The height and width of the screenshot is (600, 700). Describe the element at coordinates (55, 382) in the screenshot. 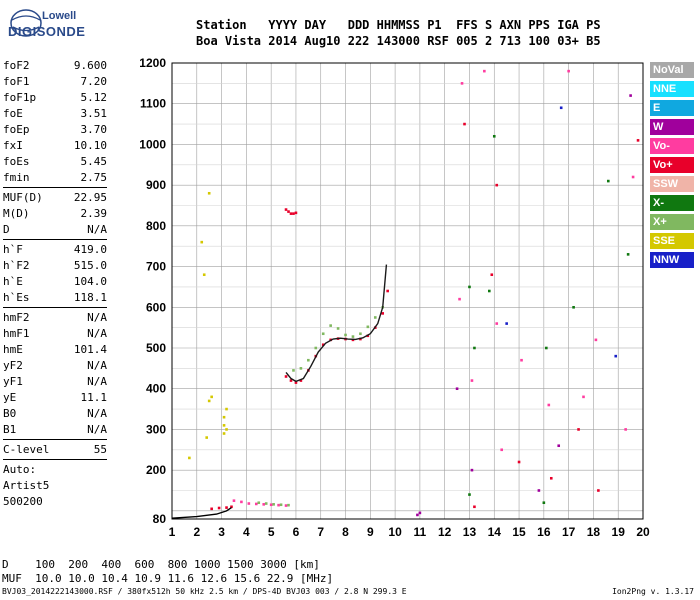

I see `param-row: yF1 N/A` at that location.